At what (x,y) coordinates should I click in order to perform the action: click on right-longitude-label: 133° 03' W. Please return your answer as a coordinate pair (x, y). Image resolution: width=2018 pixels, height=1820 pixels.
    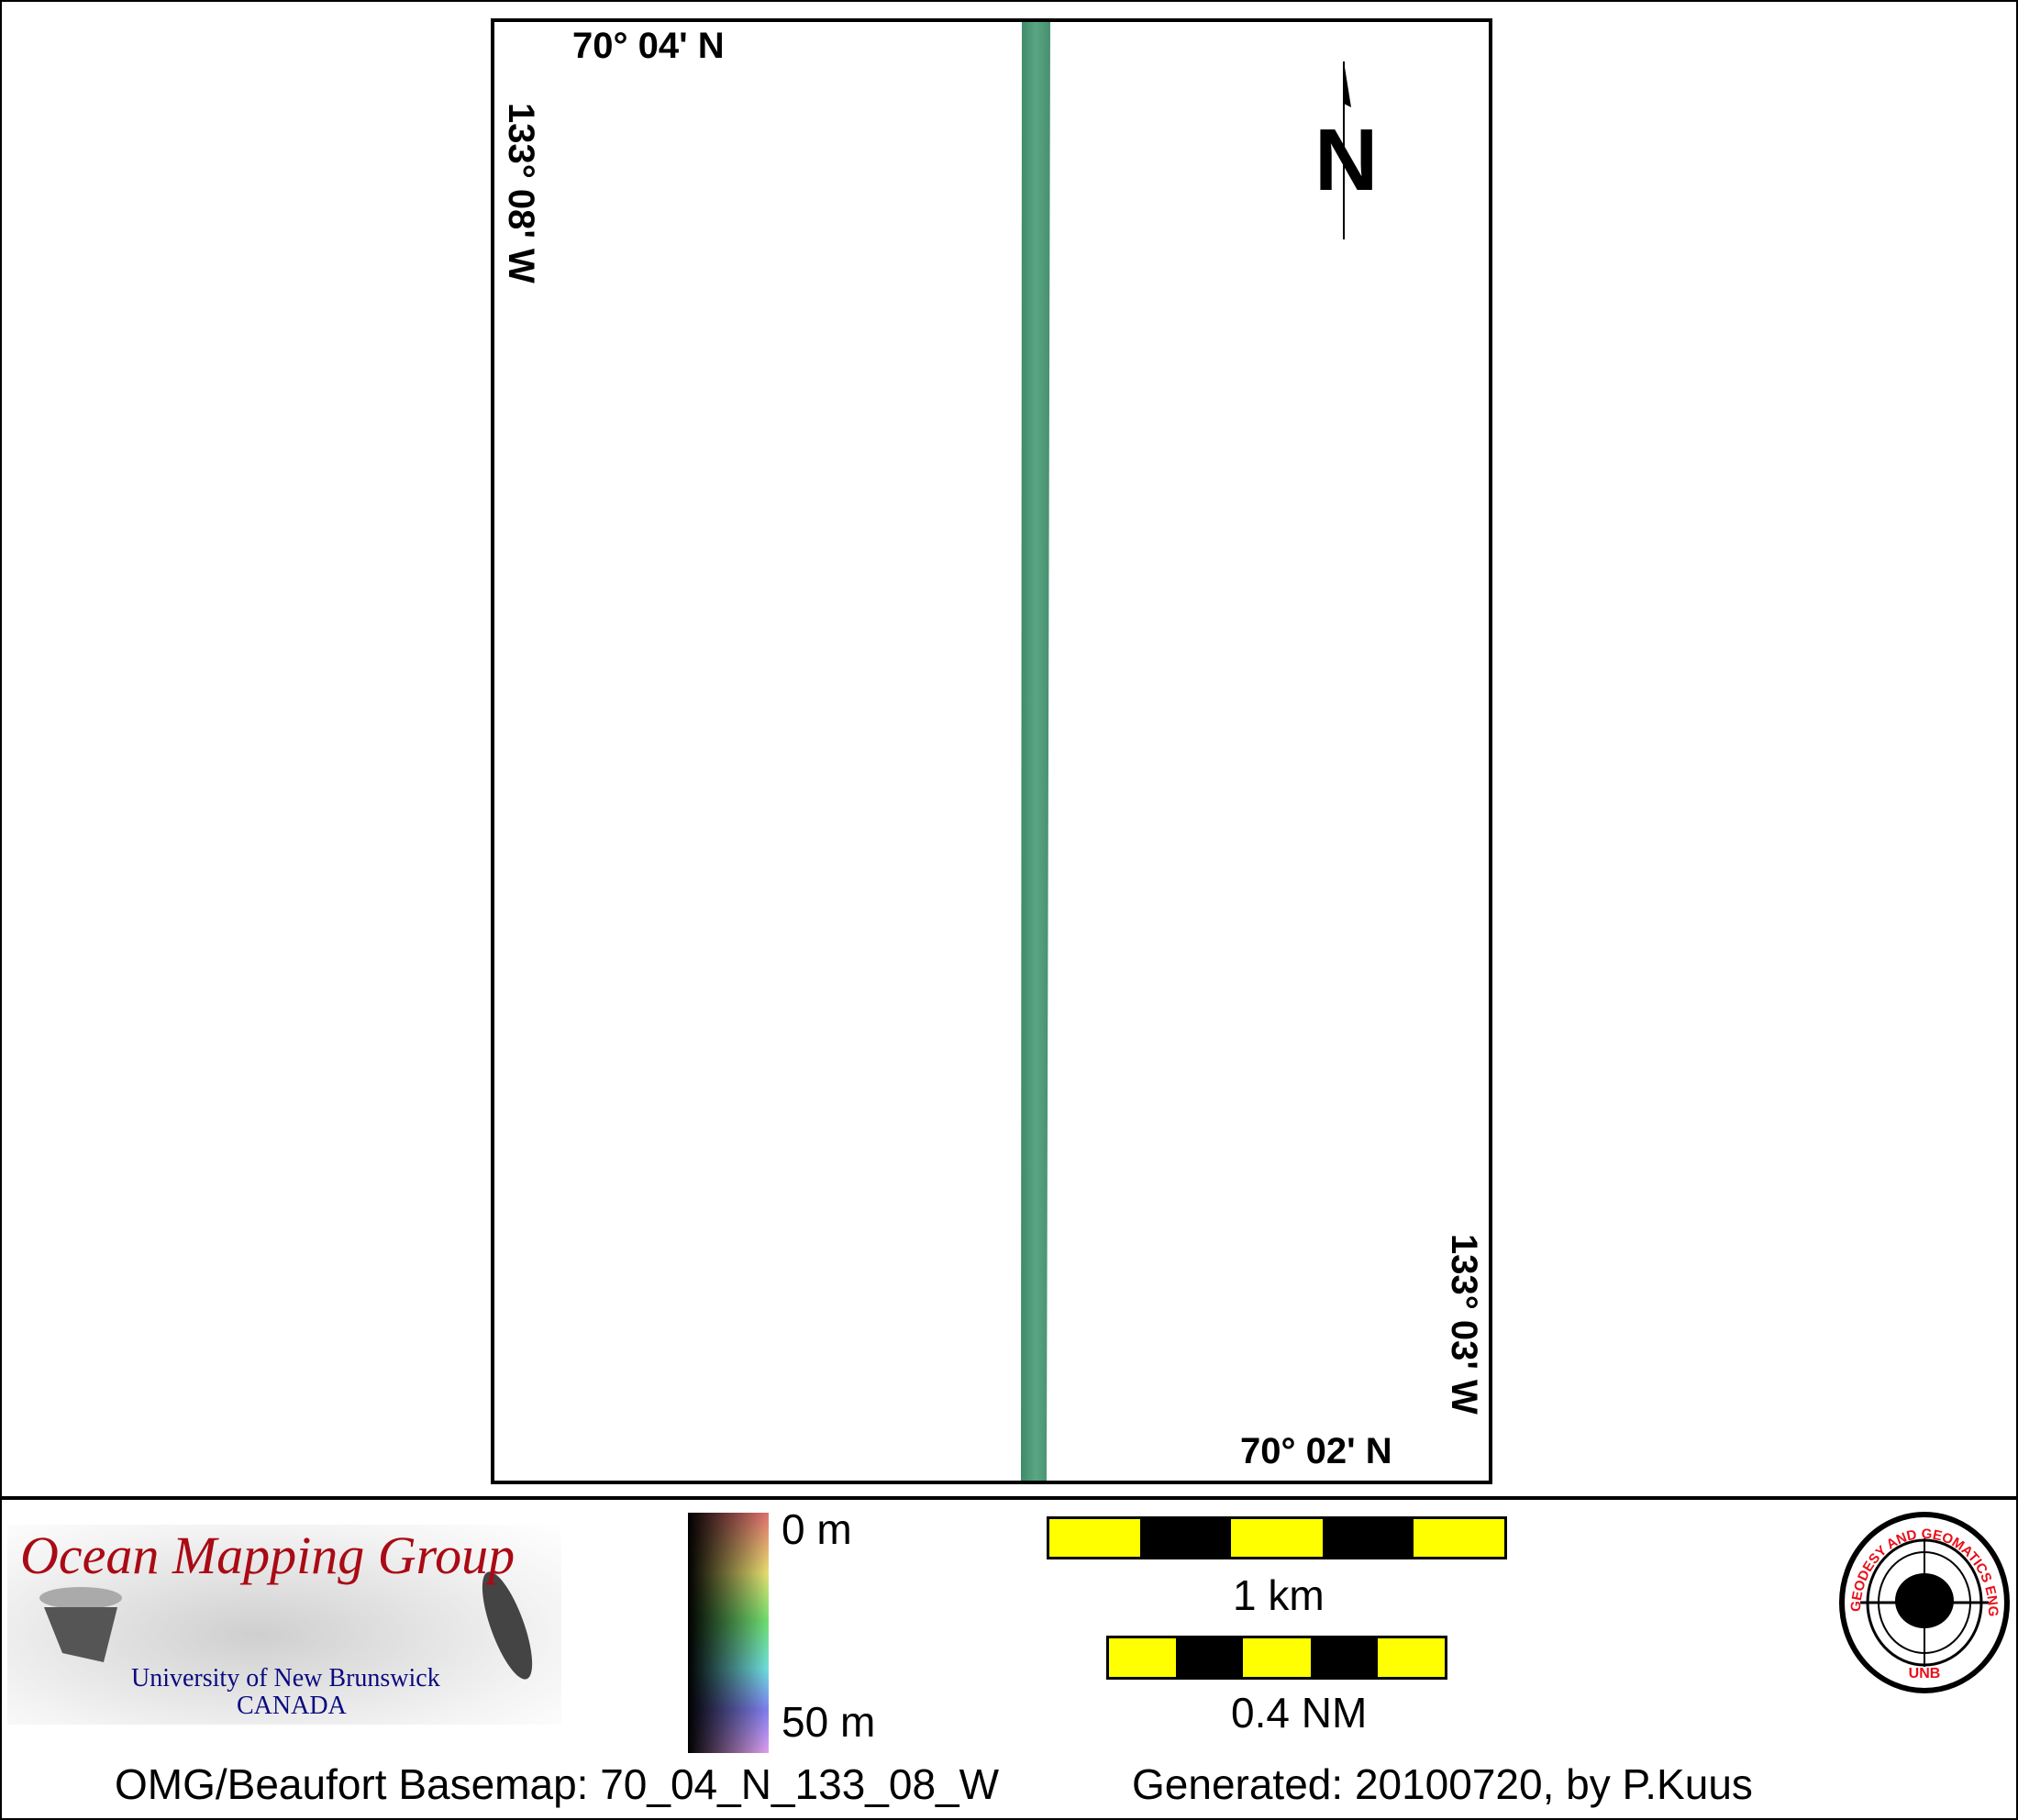
    Looking at the image, I should click on (1464, 1324).